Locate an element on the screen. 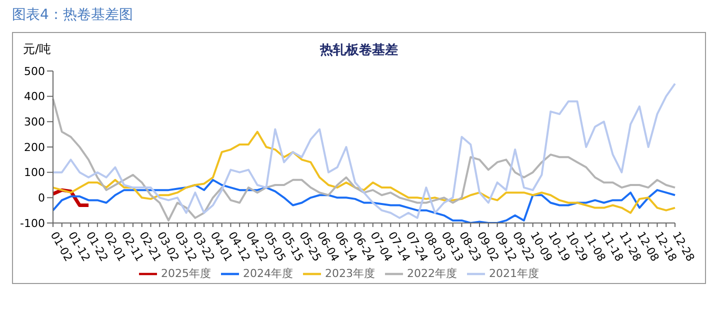 The width and height of the screenshot is (719, 324). y-tick-label: 0 is located at coordinates (41, 198).